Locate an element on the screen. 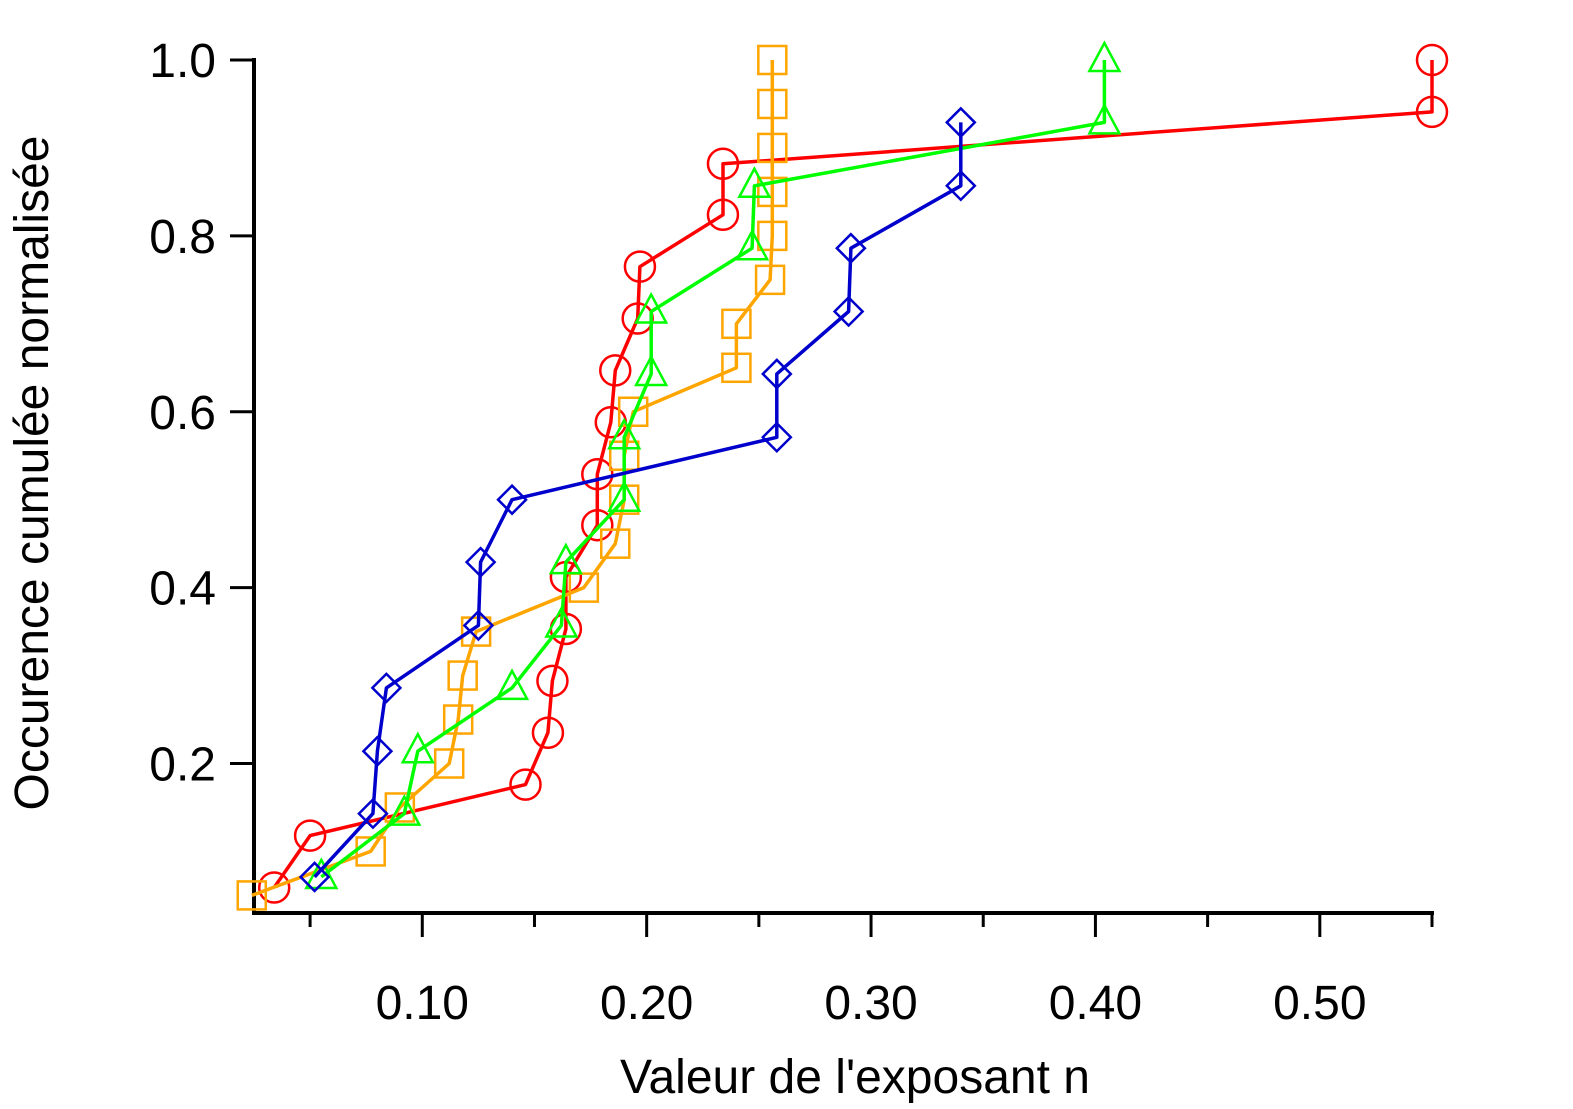 This screenshot has height=1109, width=1573. y-tick-label: 0.2 is located at coordinates (182, 765).